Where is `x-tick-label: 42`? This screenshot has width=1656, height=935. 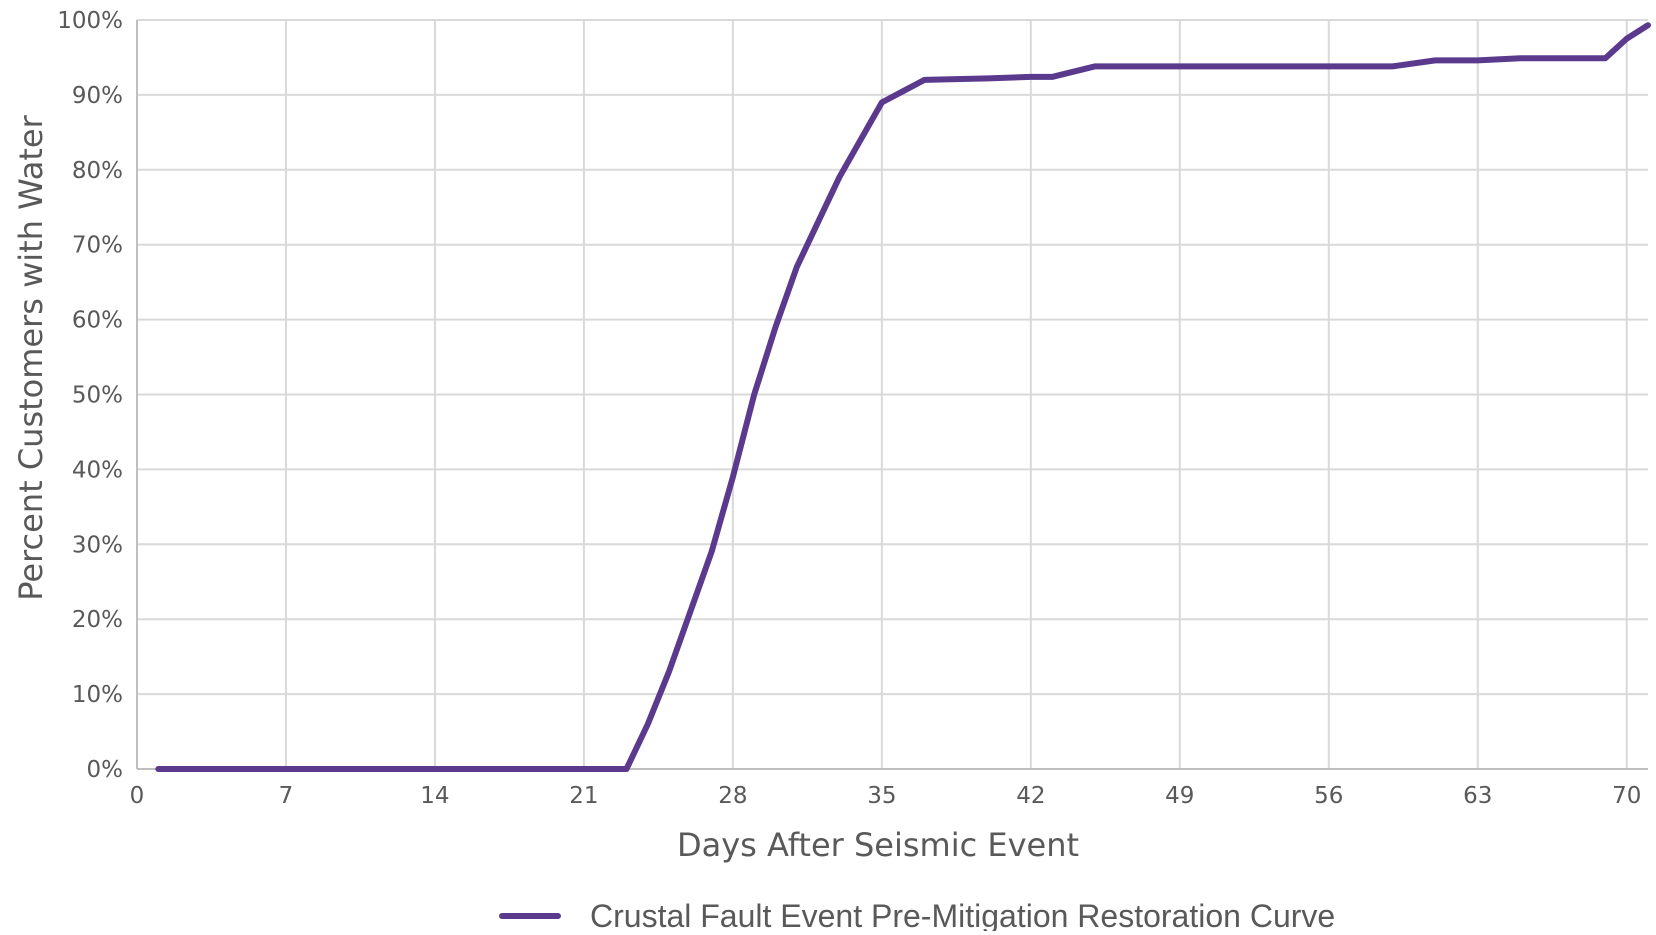
x-tick-label: 42 is located at coordinates (1030, 796).